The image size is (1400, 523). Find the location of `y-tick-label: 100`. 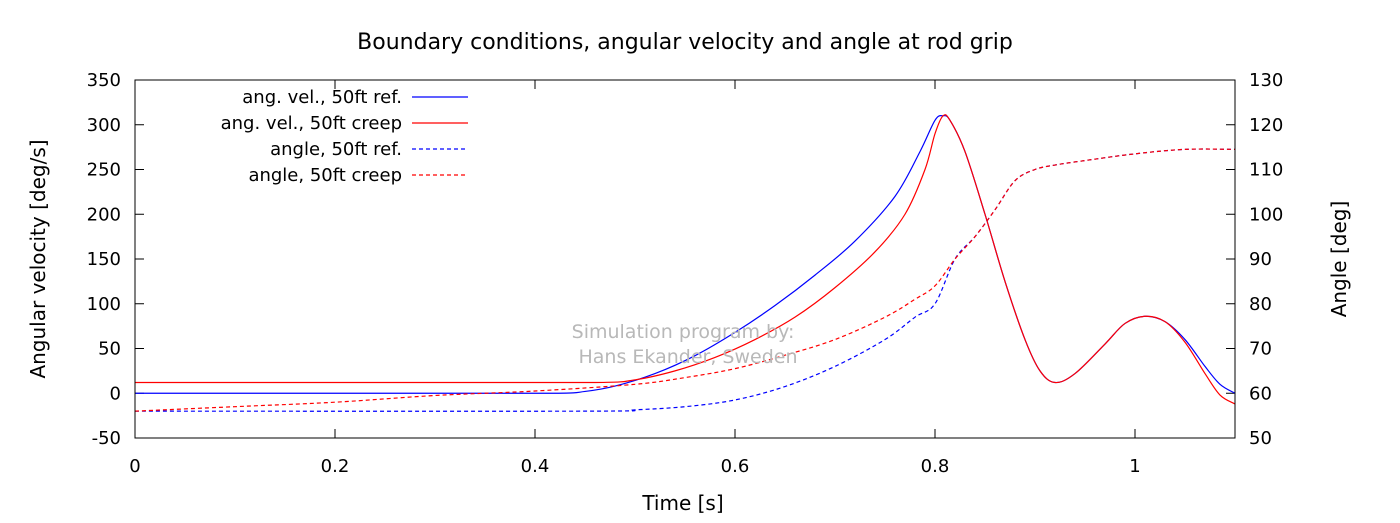

y-tick-label: 100 is located at coordinates (104, 304).